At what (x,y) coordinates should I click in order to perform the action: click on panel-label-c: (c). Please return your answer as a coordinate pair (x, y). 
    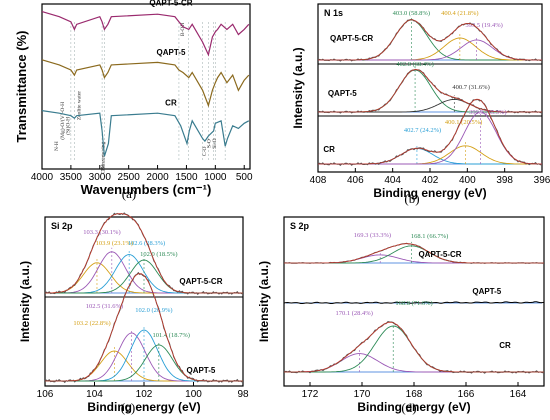
    Looking at the image, I should click on (128, 407).